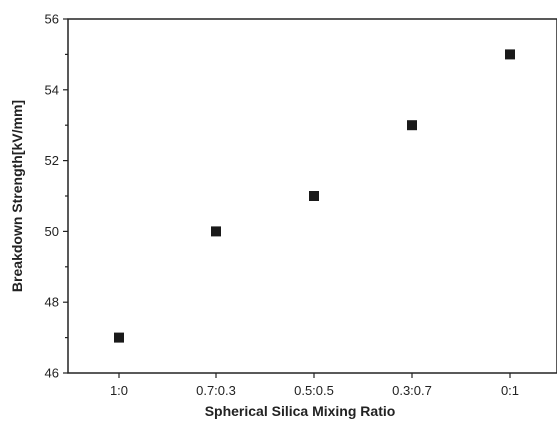  What do you see at coordinates (52, 89) in the screenshot?
I see `y-tick-label: 54` at bounding box center [52, 89].